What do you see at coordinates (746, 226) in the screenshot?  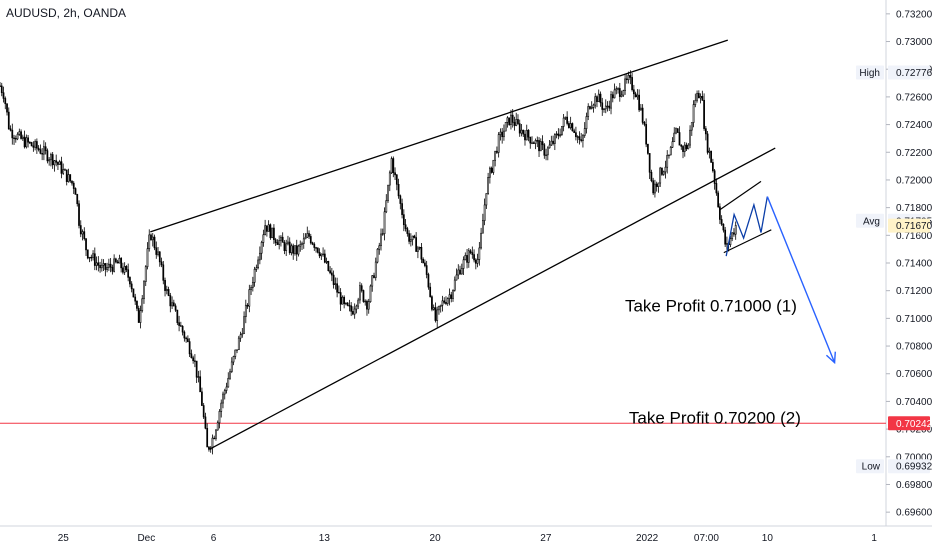 I see `zigzag-path` at bounding box center [746, 226].